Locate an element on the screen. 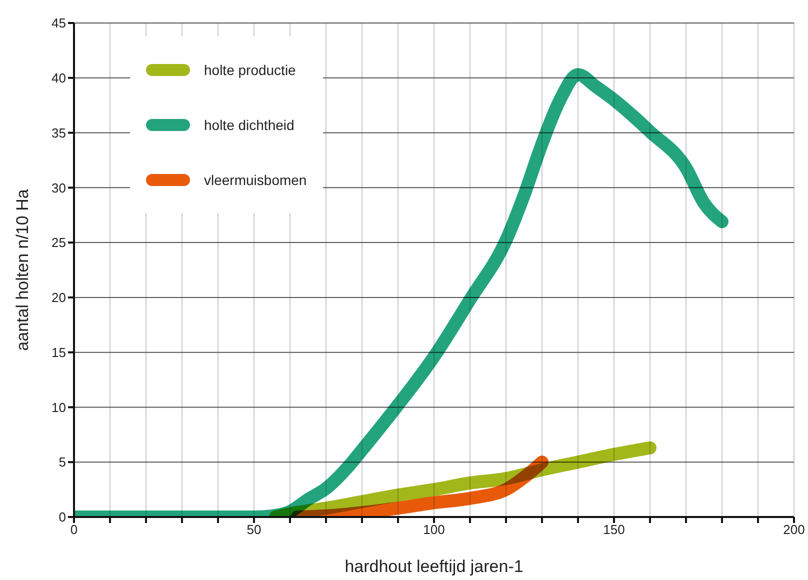  x-tick-label: 50 is located at coordinates (254, 530).